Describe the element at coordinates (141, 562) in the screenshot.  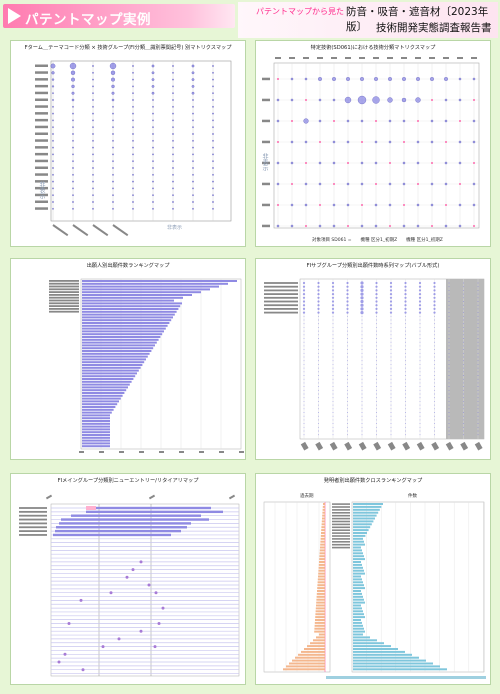
I see `entry-dot` at that location.